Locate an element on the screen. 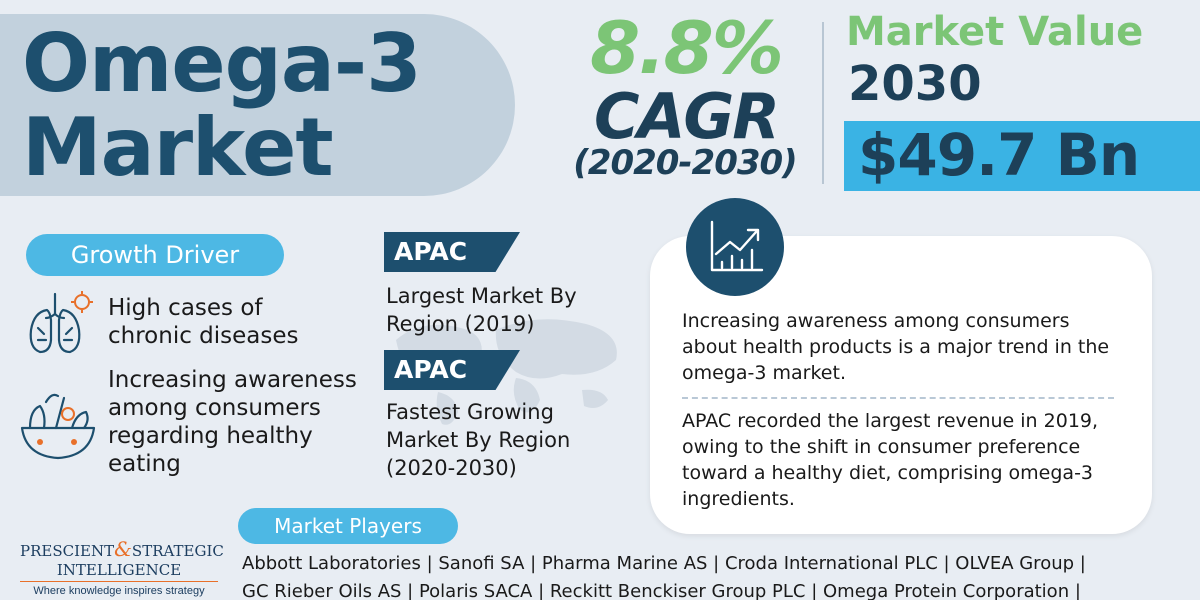 This screenshot has height=600, width=1200. vertical-divider is located at coordinates (823, 103).